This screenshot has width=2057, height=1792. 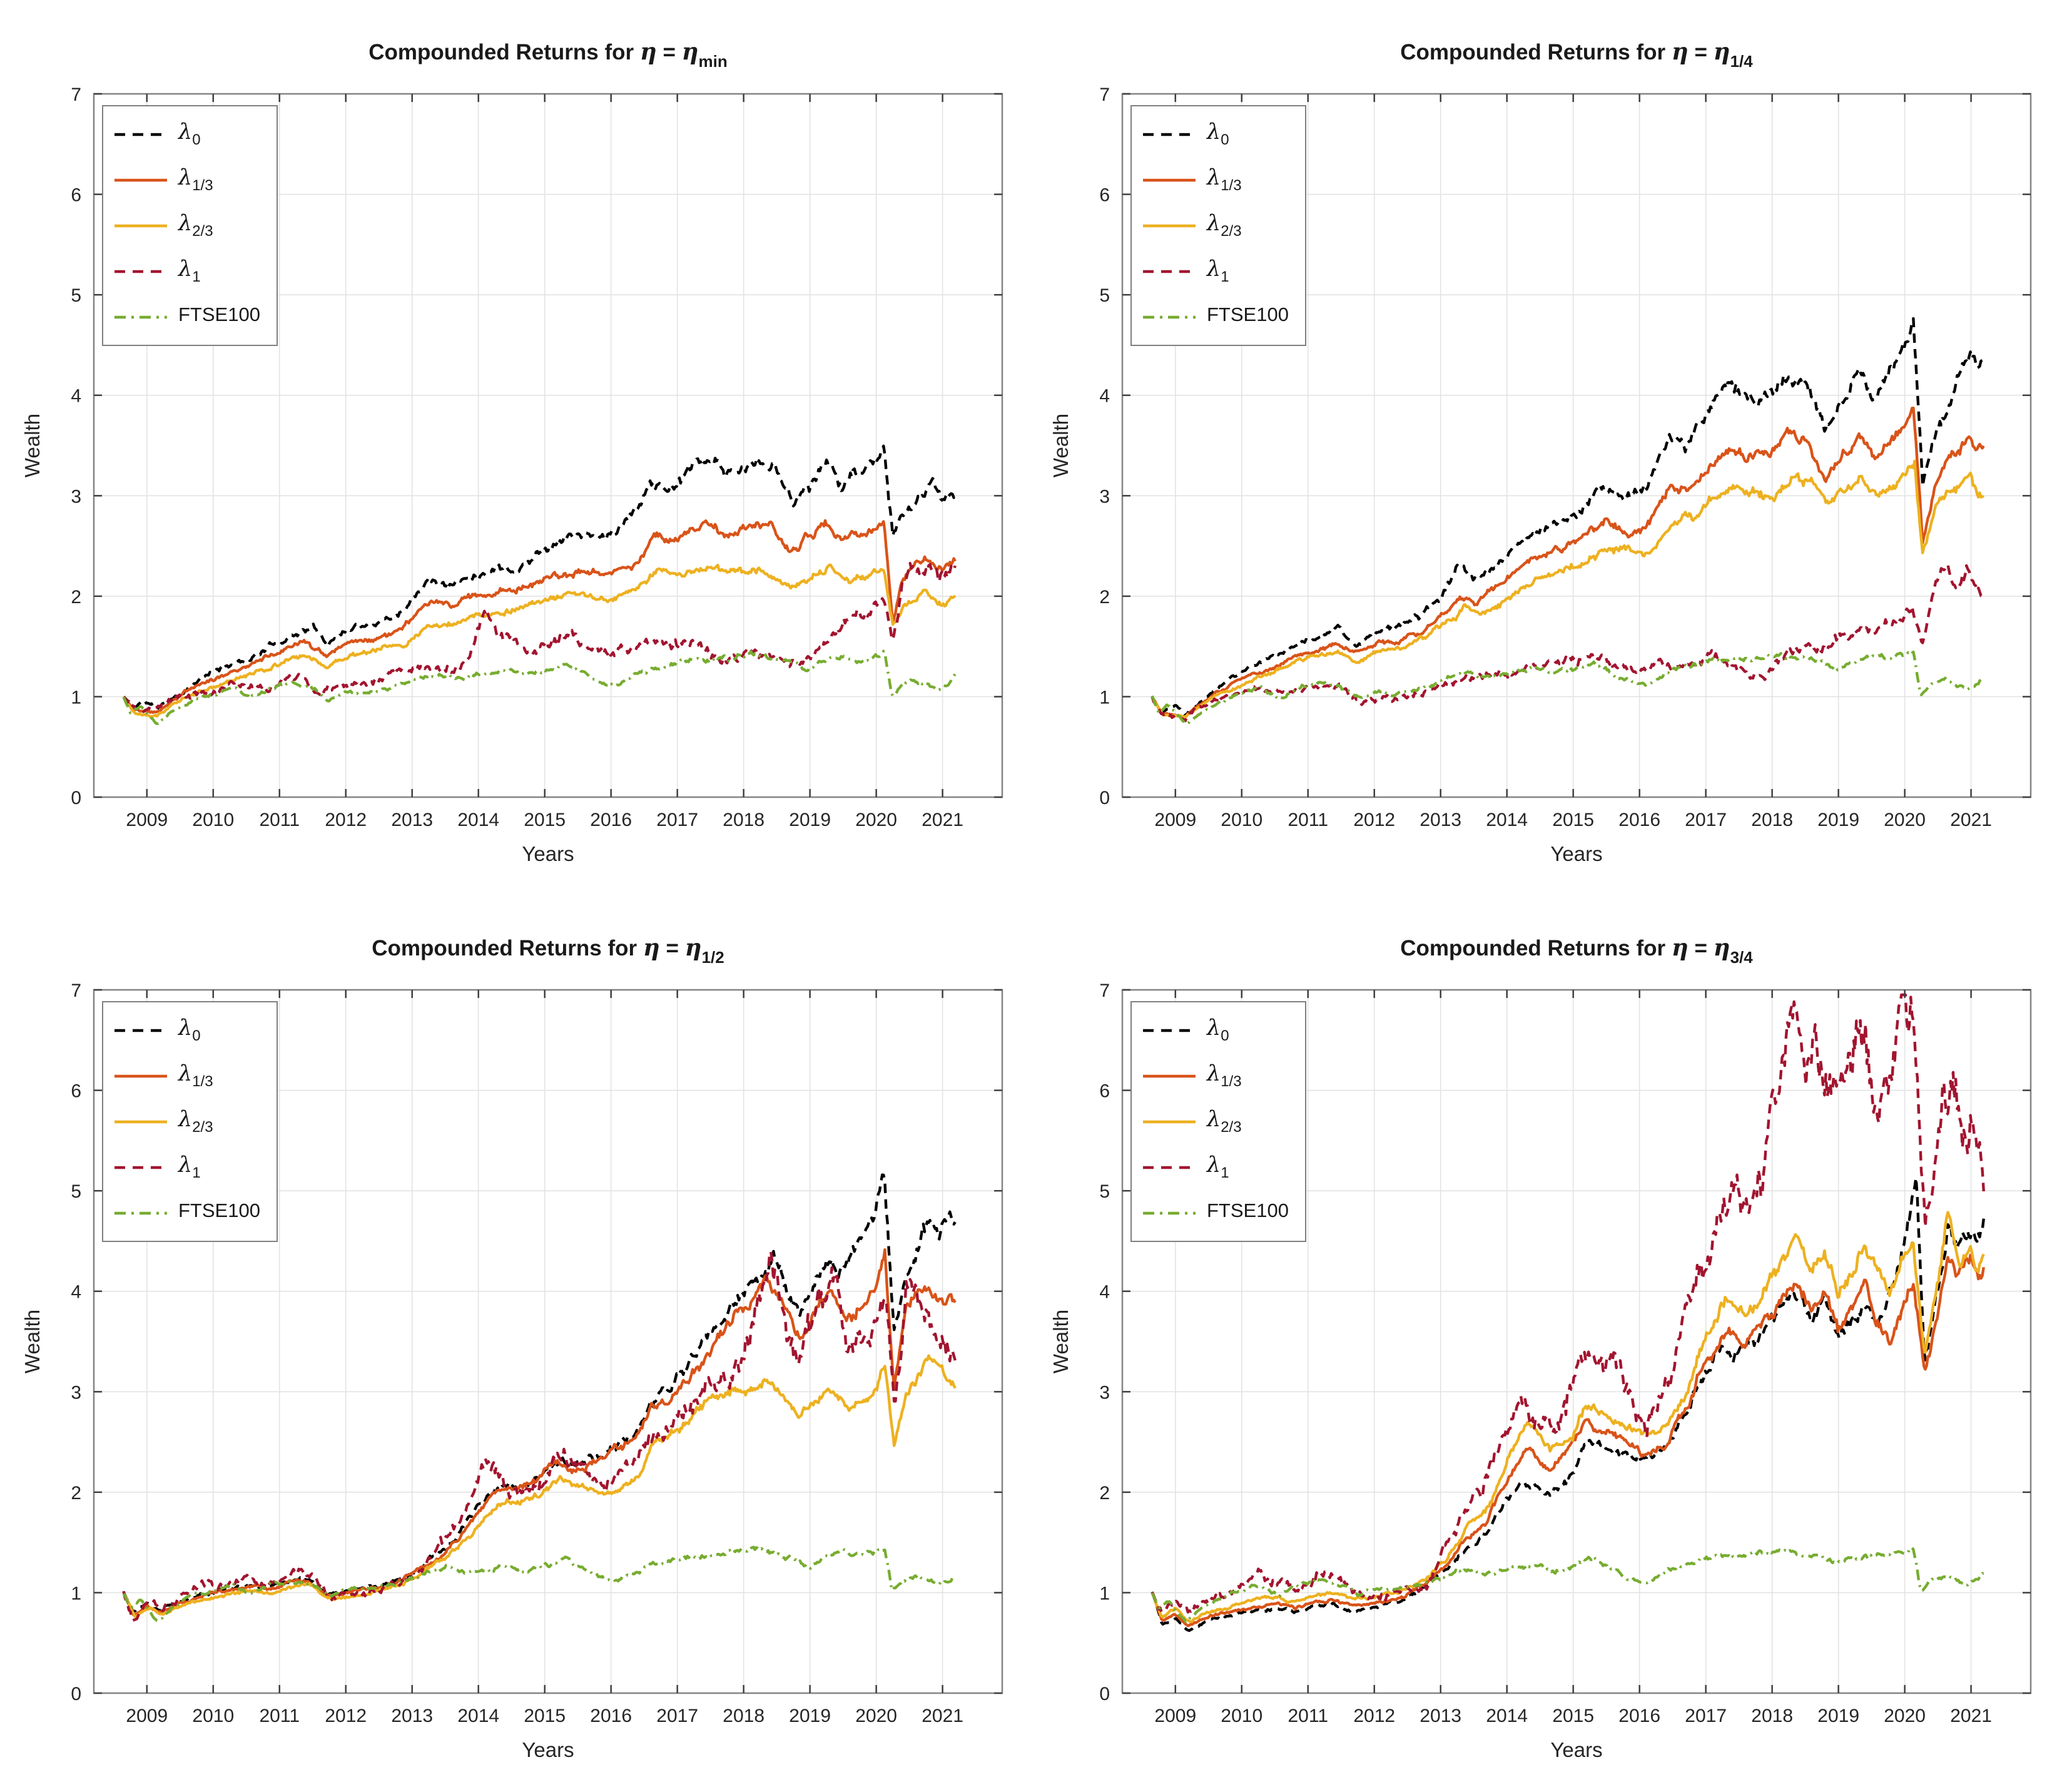 What do you see at coordinates (1105, 1493) in the screenshot?
I see `y-tick-label: 2` at bounding box center [1105, 1493].